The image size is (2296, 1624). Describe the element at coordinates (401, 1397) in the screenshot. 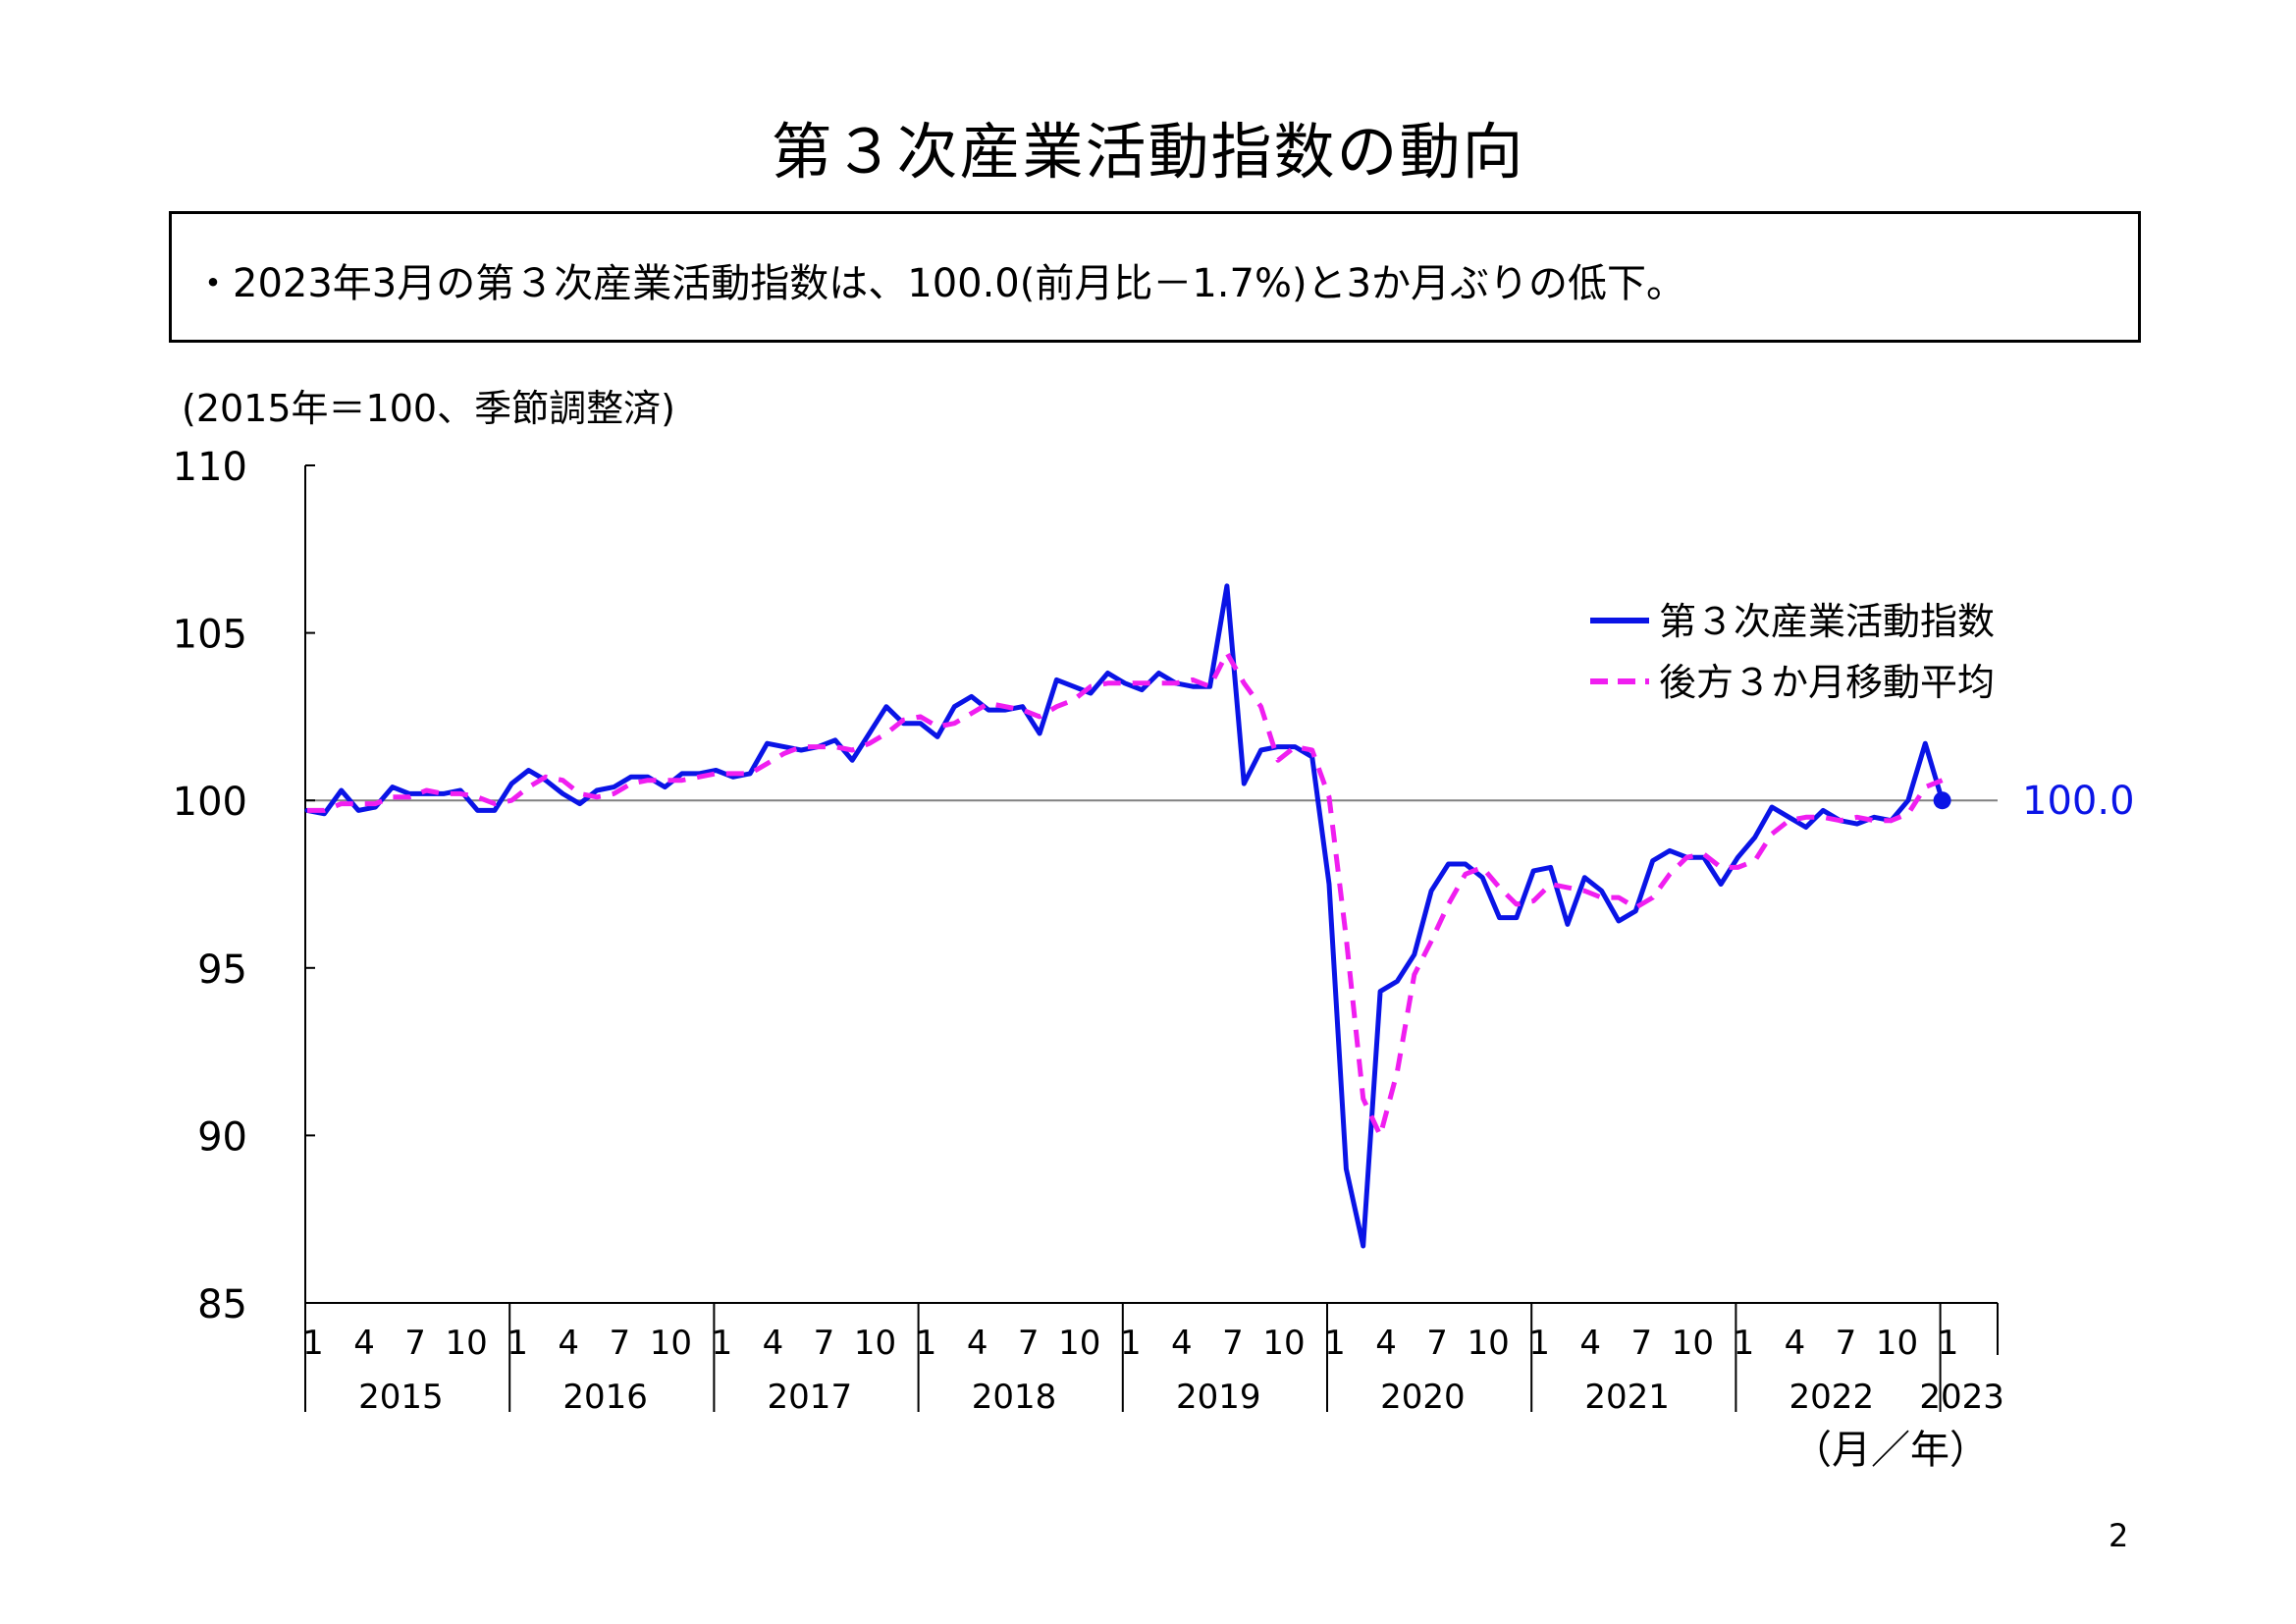

I see `year-label: 2015` at that location.